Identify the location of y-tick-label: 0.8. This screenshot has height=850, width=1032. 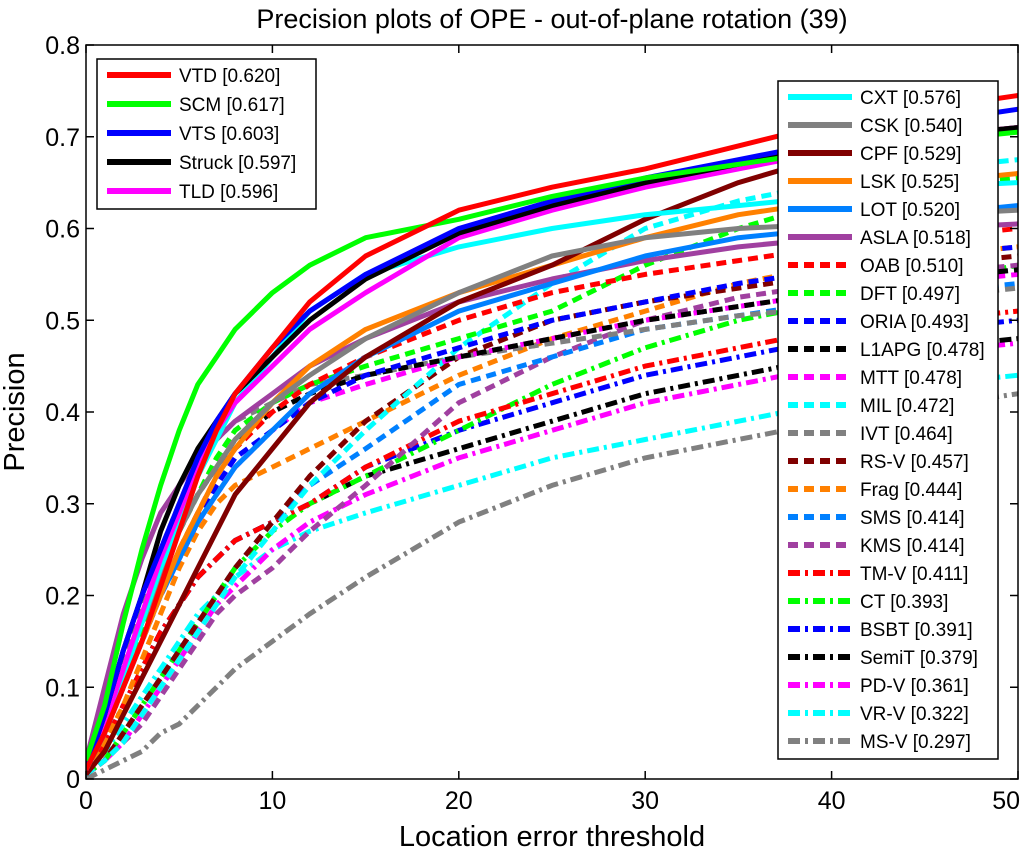
(62, 46).